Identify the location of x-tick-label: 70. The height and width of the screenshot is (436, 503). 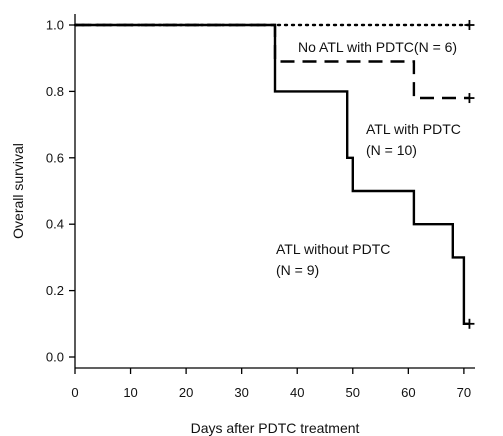
(464, 392).